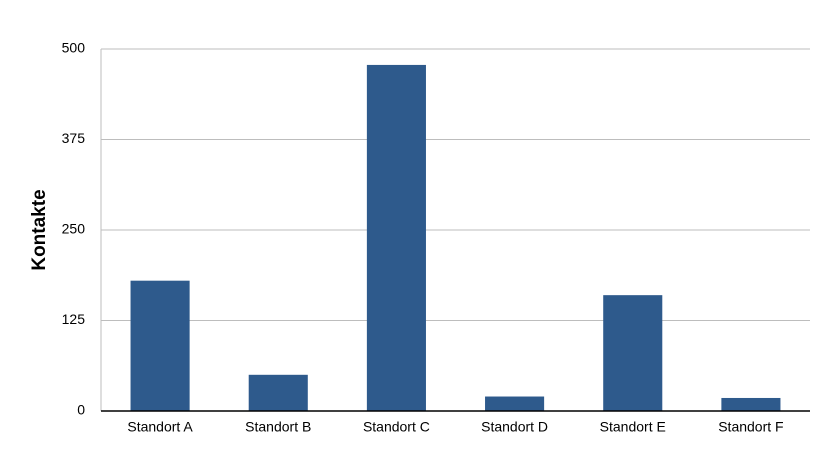  What do you see at coordinates (633, 427) in the screenshot?
I see `x-tick-label: Standort E` at bounding box center [633, 427].